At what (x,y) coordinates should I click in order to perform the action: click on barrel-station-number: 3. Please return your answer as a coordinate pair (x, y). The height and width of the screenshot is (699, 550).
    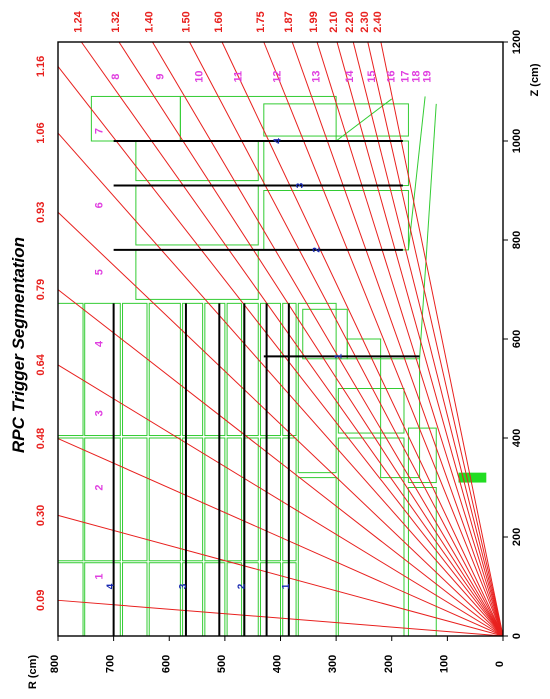
    Looking at the image, I should click on (183, 586).